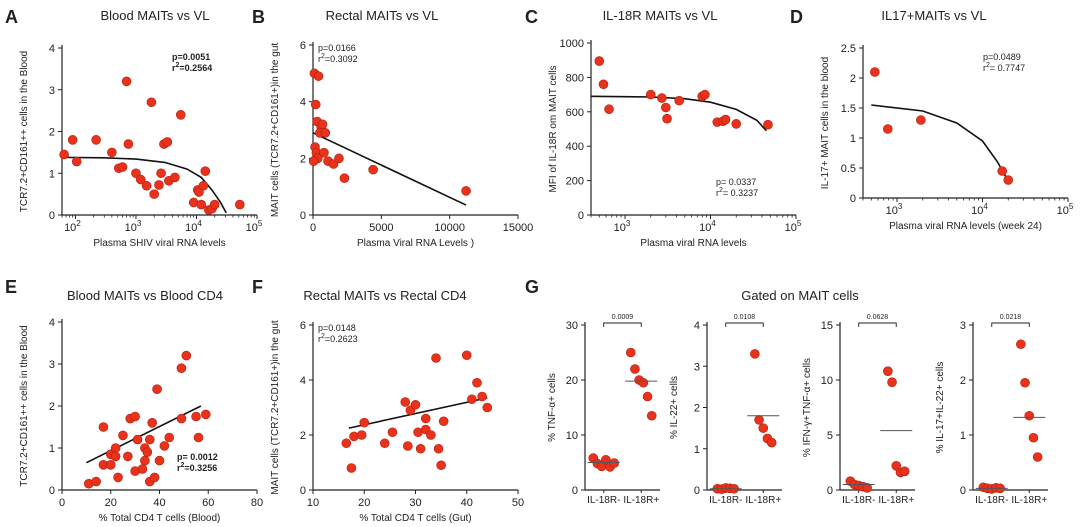  What do you see at coordinates (11, 17) in the screenshot?
I see `panel-letter: A` at bounding box center [11, 17].